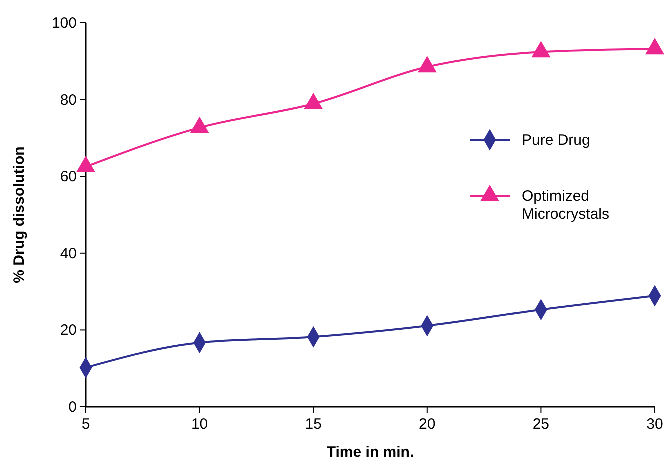 This screenshot has width=667, height=464. I want to click on y-axis-title: % Drug dissolution, so click(19, 215).